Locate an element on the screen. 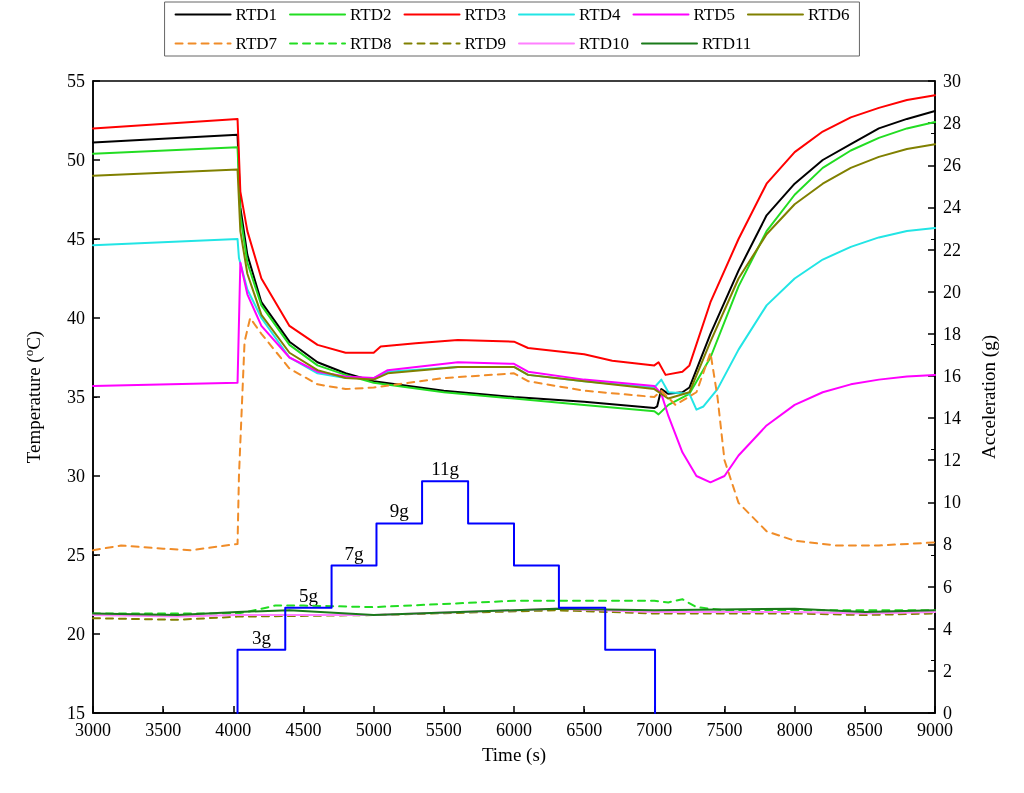 This screenshot has height=793, width=1024. x-tick-label: 8000 is located at coordinates (794, 730).